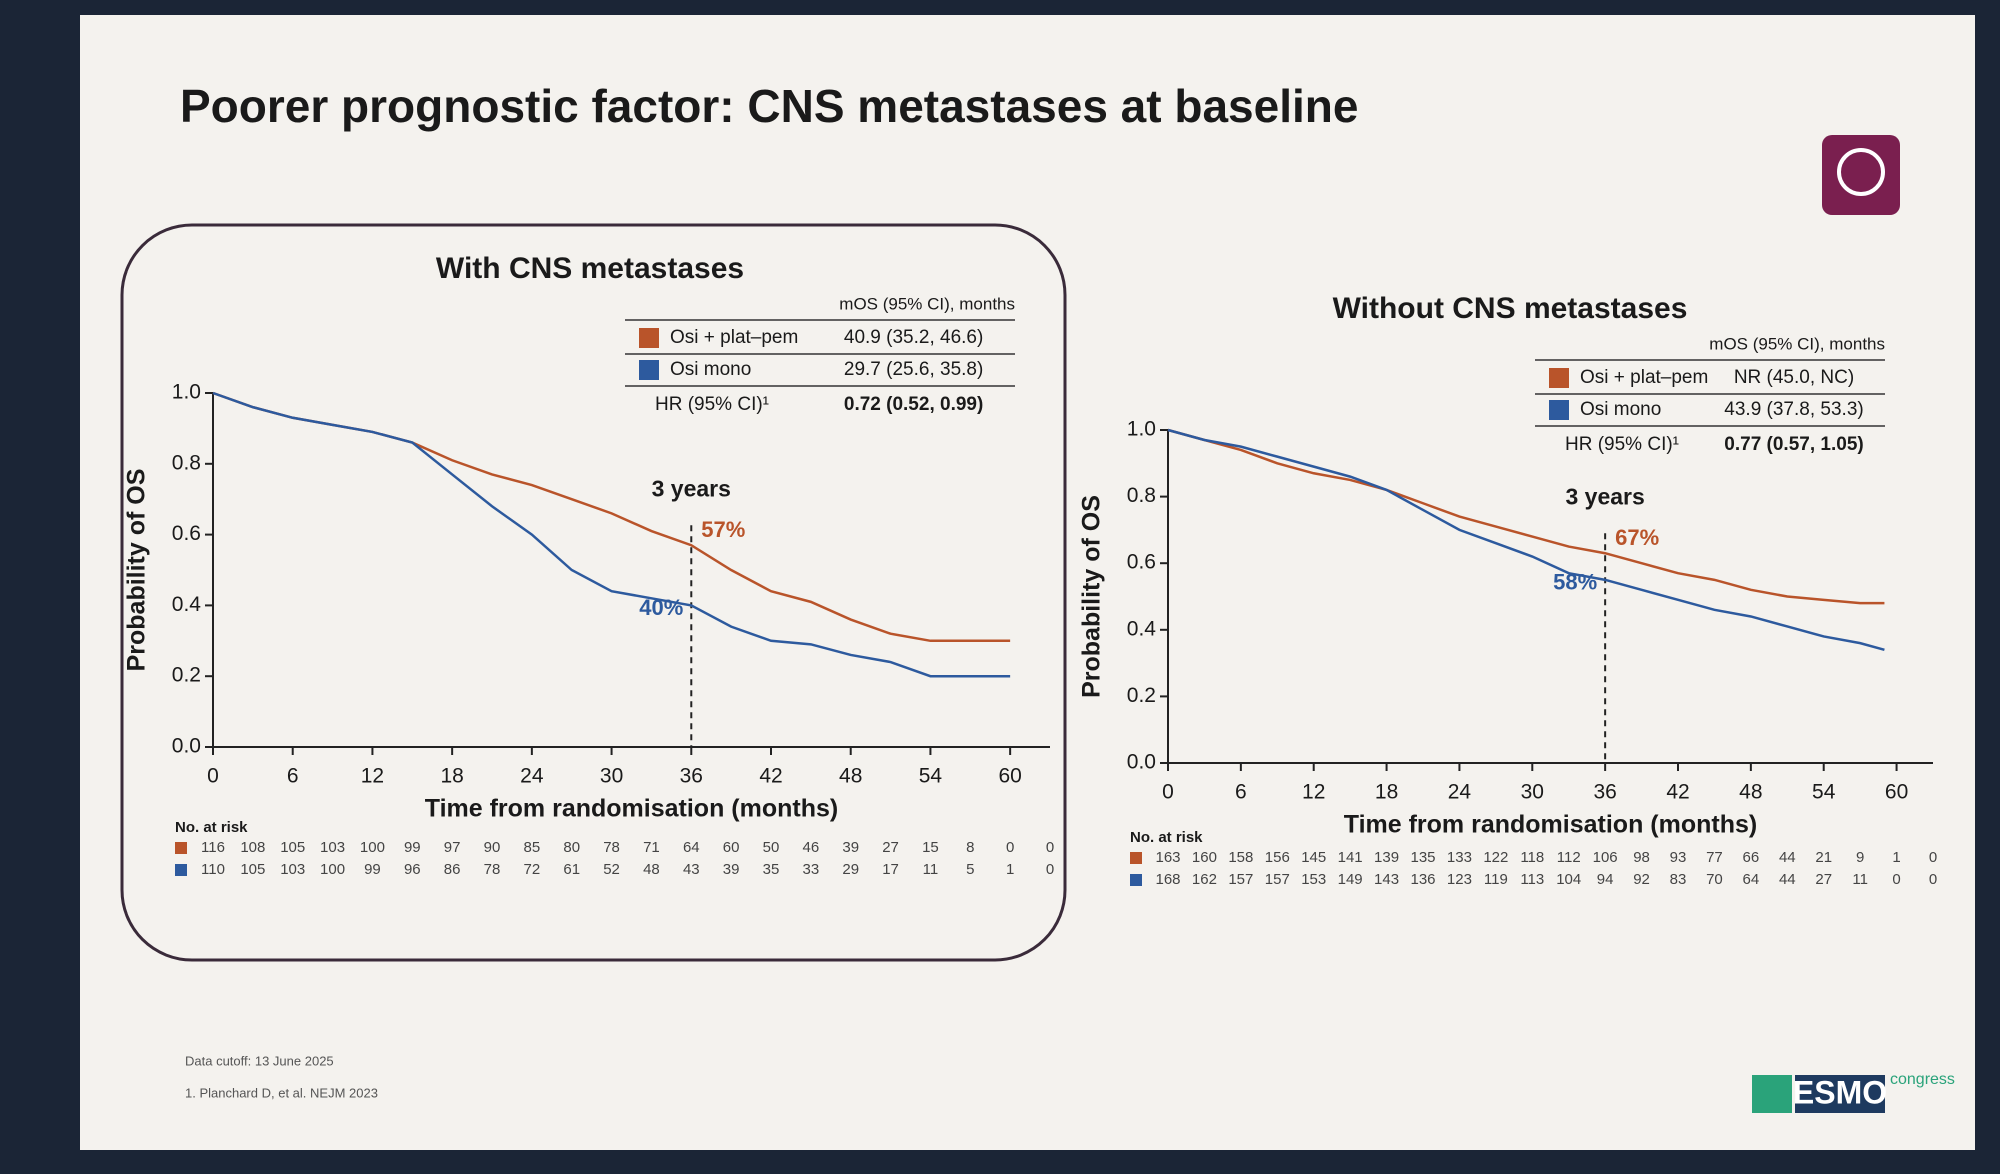  Describe the element at coordinates (372, 847) in the screenshot. I see `risk-count: 100` at that location.